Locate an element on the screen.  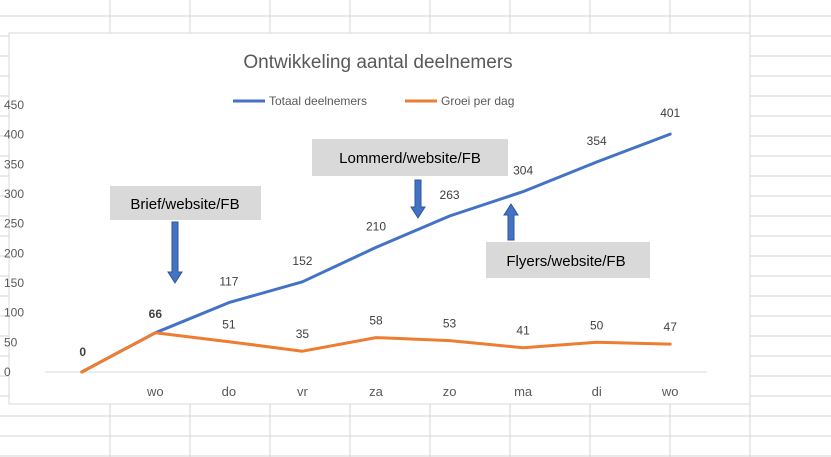
data-label: 66 is located at coordinates (156, 314).